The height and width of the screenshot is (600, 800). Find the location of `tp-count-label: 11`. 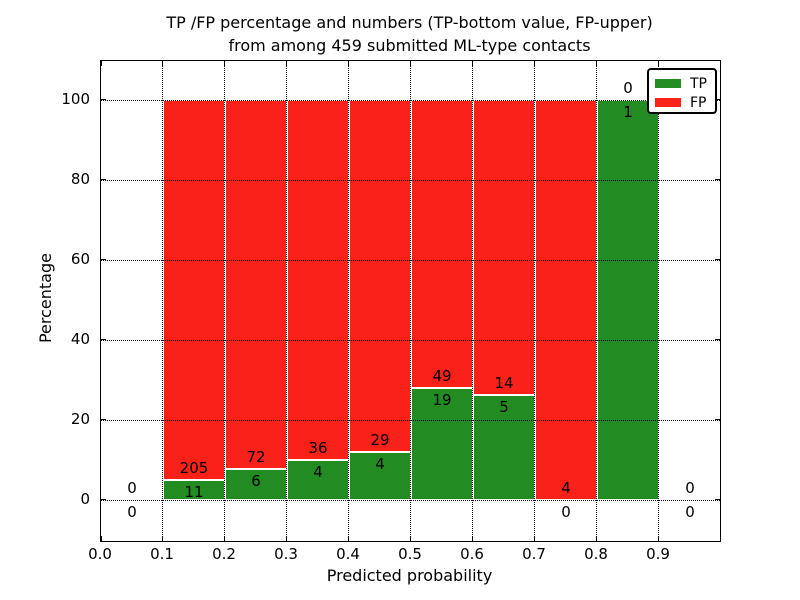

tp-count-label: 11 is located at coordinates (194, 491).